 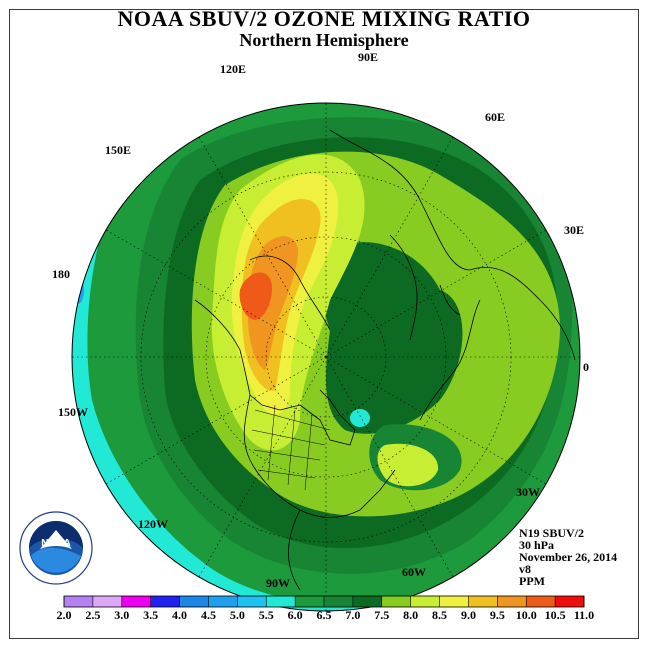 What do you see at coordinates (525, 569) in the screenshot?
I see `version-label: v8` at bounding box center [525, 569].